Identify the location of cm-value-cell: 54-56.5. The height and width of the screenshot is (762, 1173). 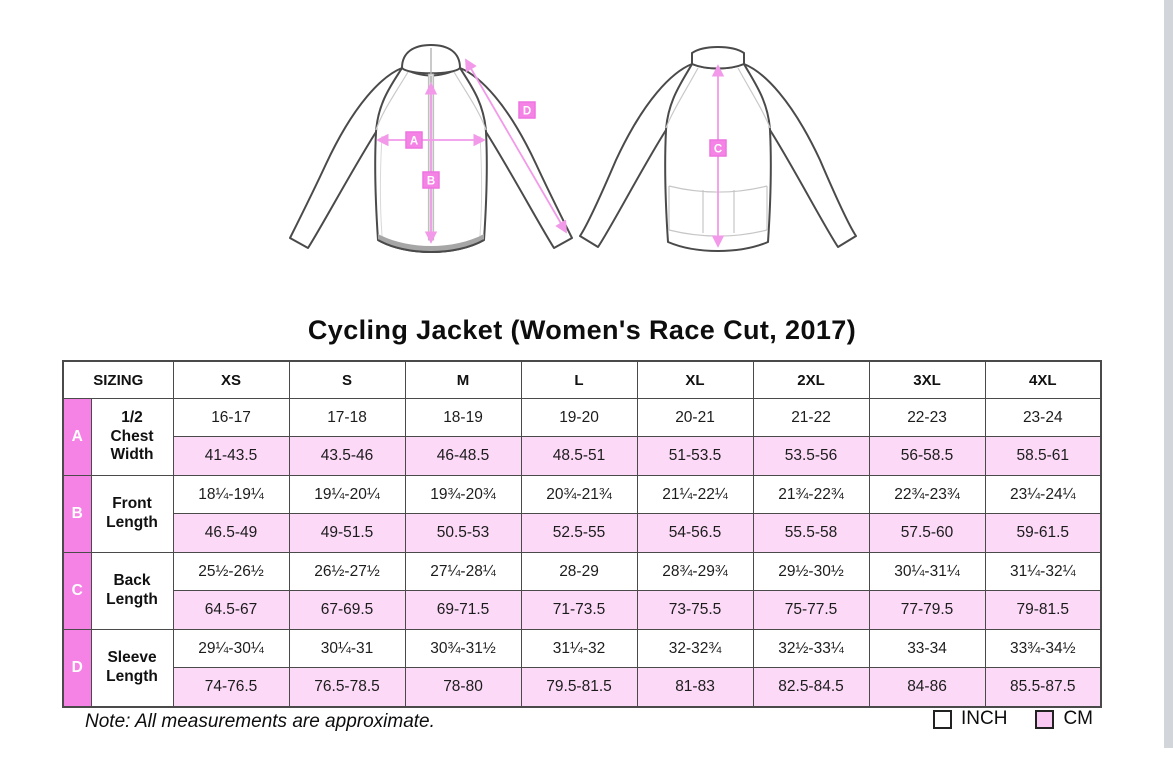
(695, 533).